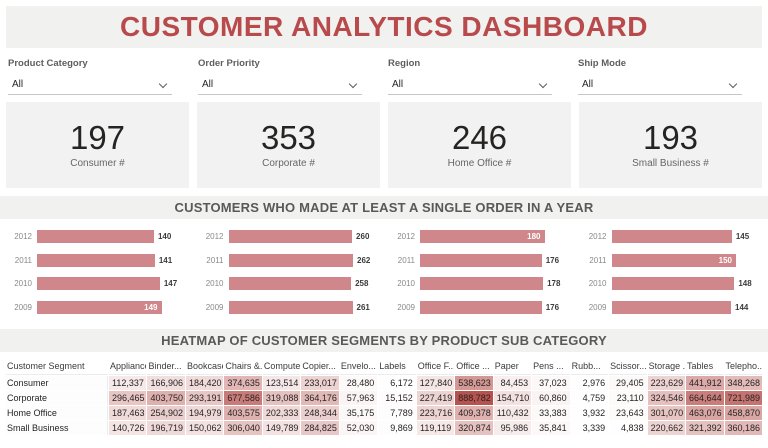 This screenshot has height=448, width=768. I want to click on kpi-label: Home Office #, so click(479, 164).